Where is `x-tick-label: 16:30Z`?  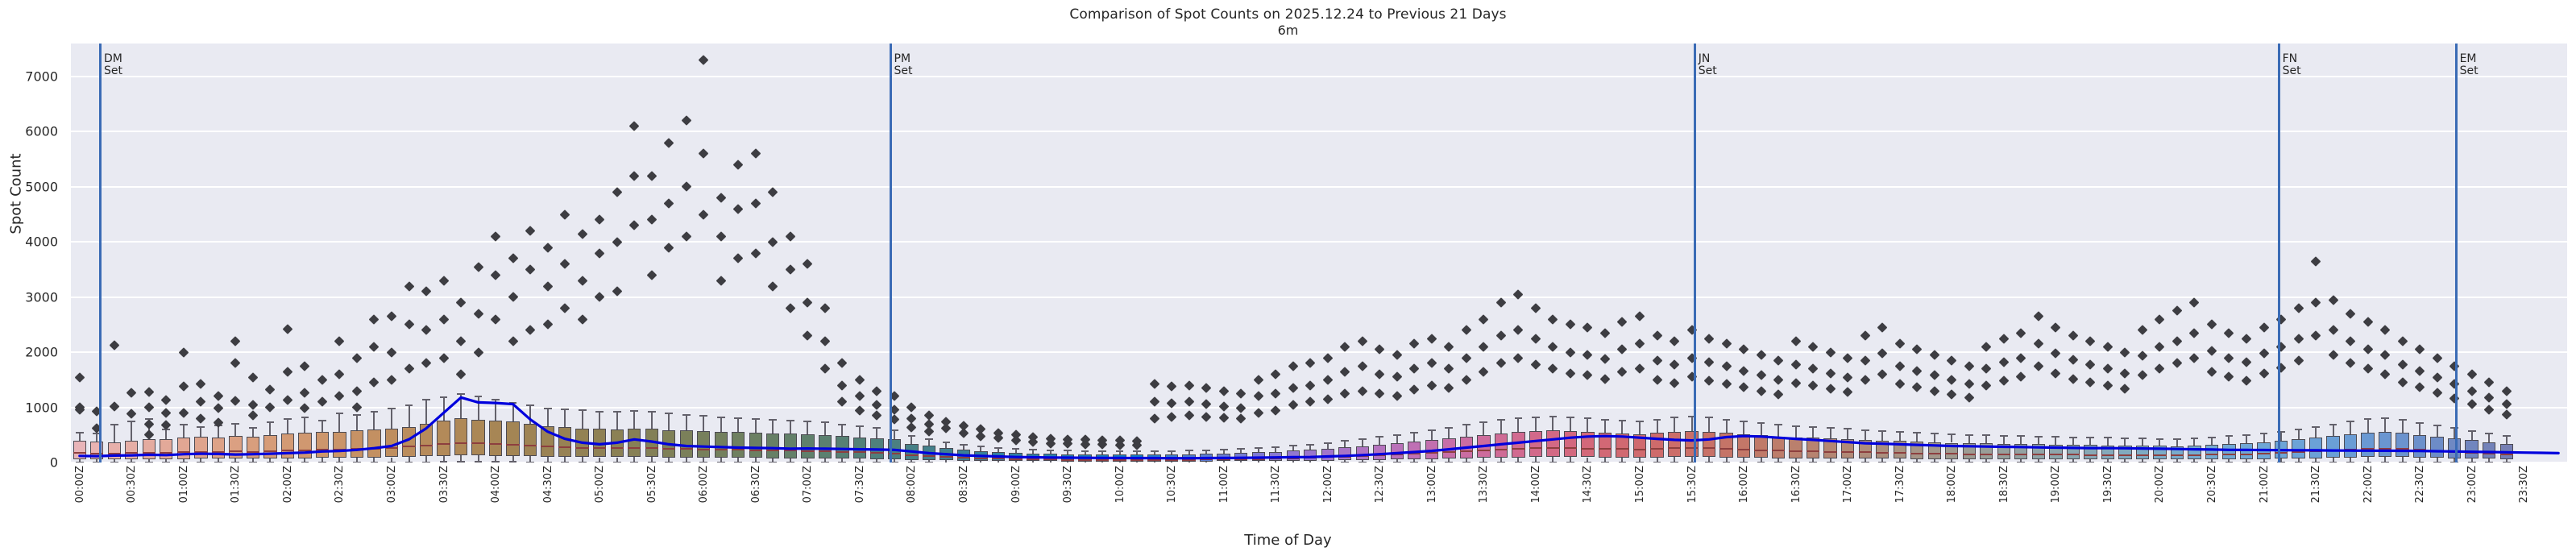 x-tick-label: 16:30Z is located at coordinates (1796, 485).